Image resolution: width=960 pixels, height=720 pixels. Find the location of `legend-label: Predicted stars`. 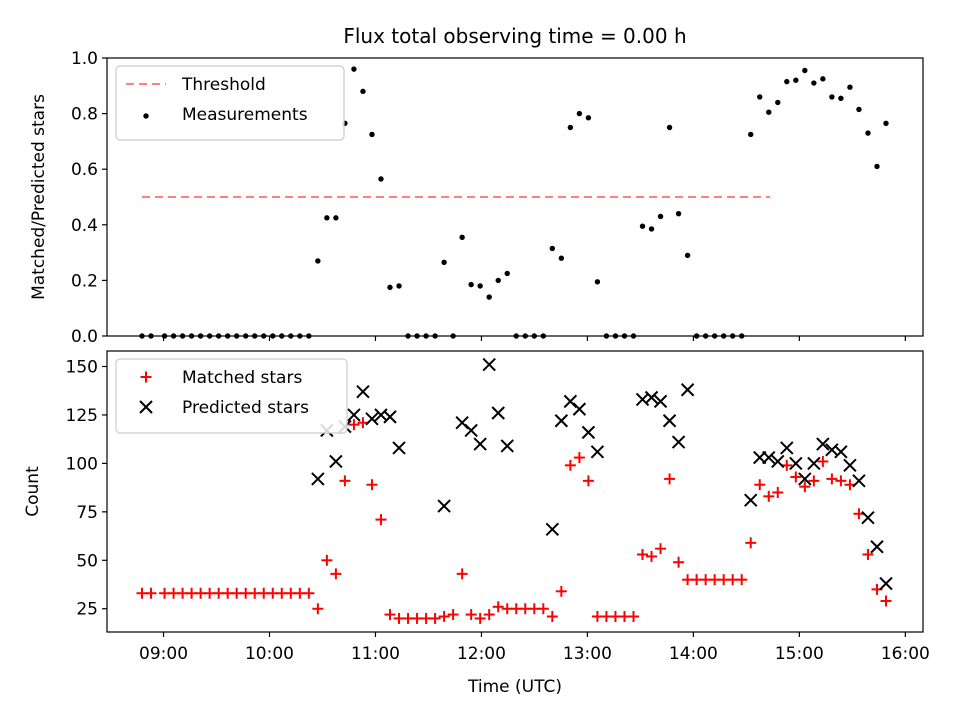

legend-label: Predicted stars is located at coordinates (245, 408).